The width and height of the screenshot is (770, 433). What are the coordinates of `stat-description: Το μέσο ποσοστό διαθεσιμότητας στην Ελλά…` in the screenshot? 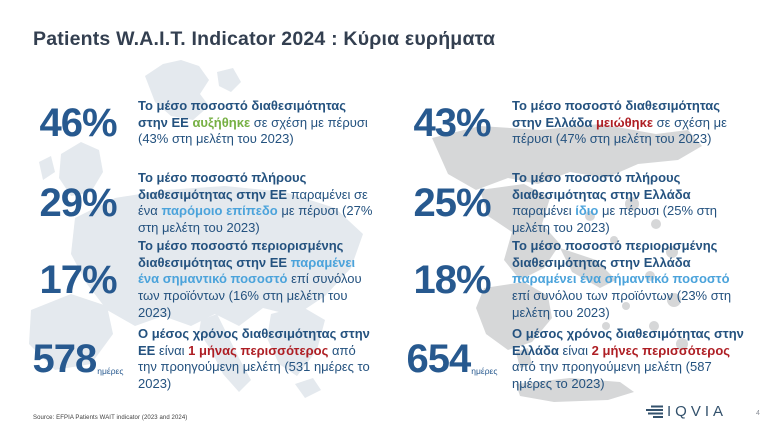 It's located at (631, 123).